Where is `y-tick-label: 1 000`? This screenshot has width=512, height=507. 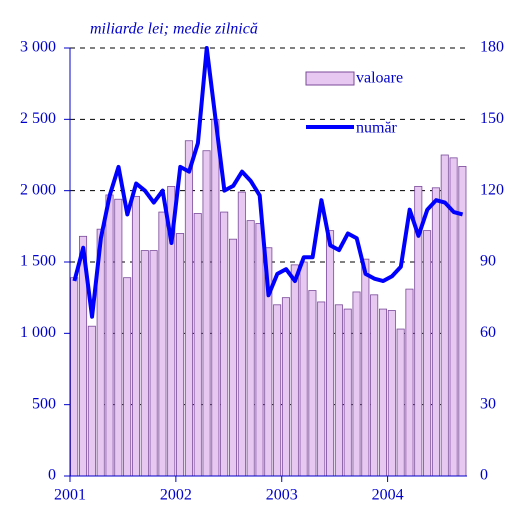 y-tick-label: 1 000 is located at coordinates (38, 332).